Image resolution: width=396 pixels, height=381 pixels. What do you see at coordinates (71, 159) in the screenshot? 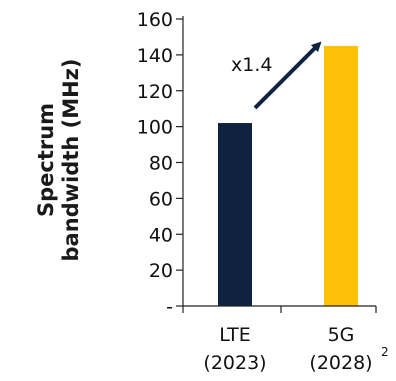
I see `y-axis-label-line-2: bandwidth (MHz)` at bounding box center [71, 159].